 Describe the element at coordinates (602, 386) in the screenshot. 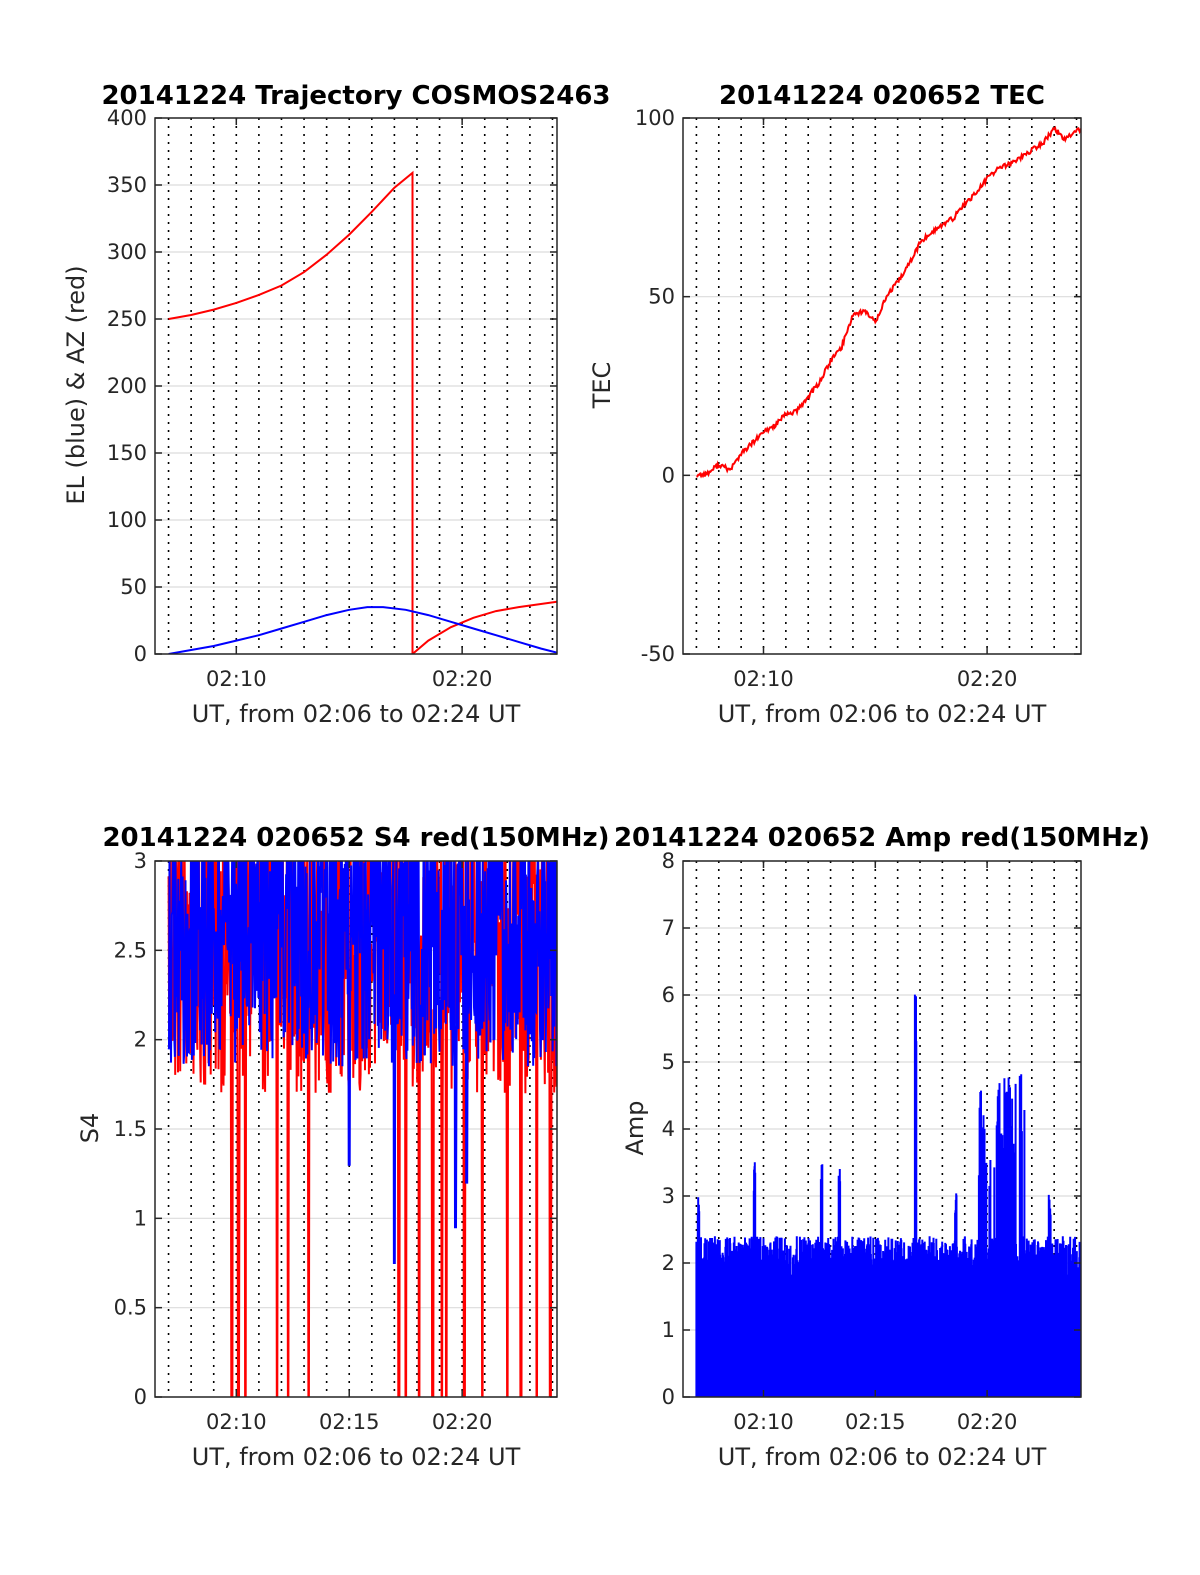

I see `tec-y-label: TEC` at that location.